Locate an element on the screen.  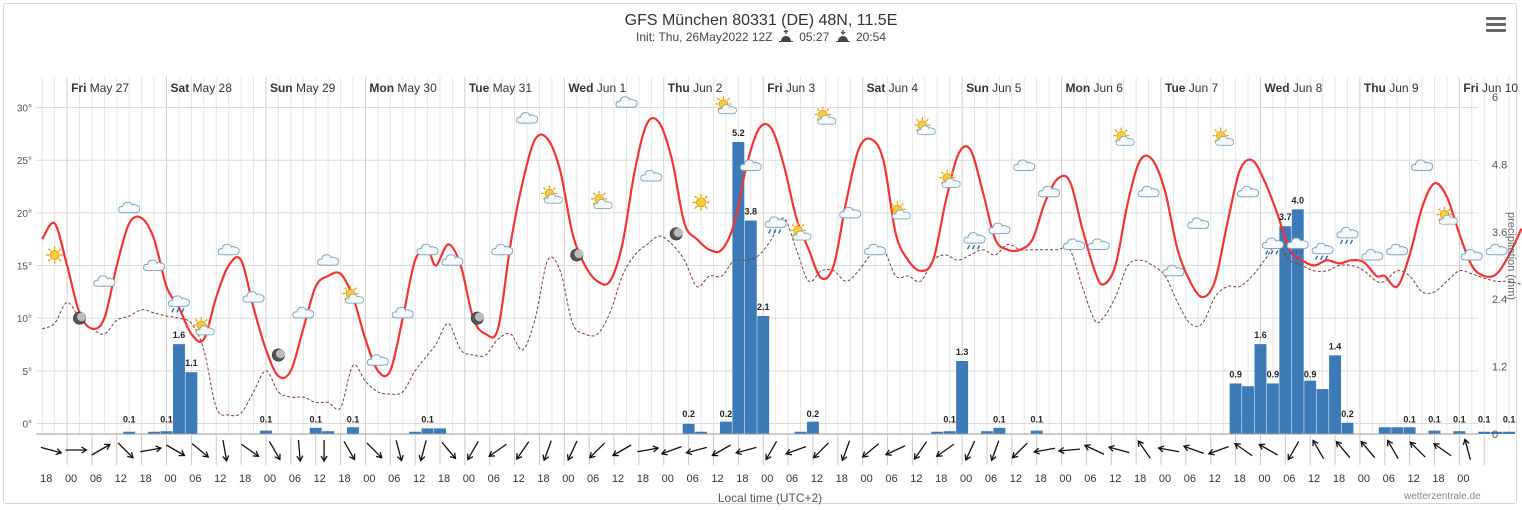
x-axis-title: Local time (UTC+2) is located at coordinates (770, 498).